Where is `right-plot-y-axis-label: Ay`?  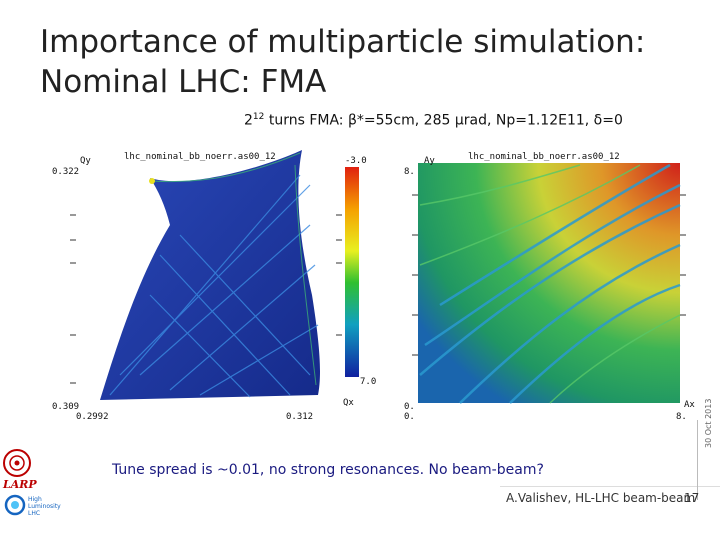
right-plot-y-axis-label: Ay is located at coordinates (429, 161).